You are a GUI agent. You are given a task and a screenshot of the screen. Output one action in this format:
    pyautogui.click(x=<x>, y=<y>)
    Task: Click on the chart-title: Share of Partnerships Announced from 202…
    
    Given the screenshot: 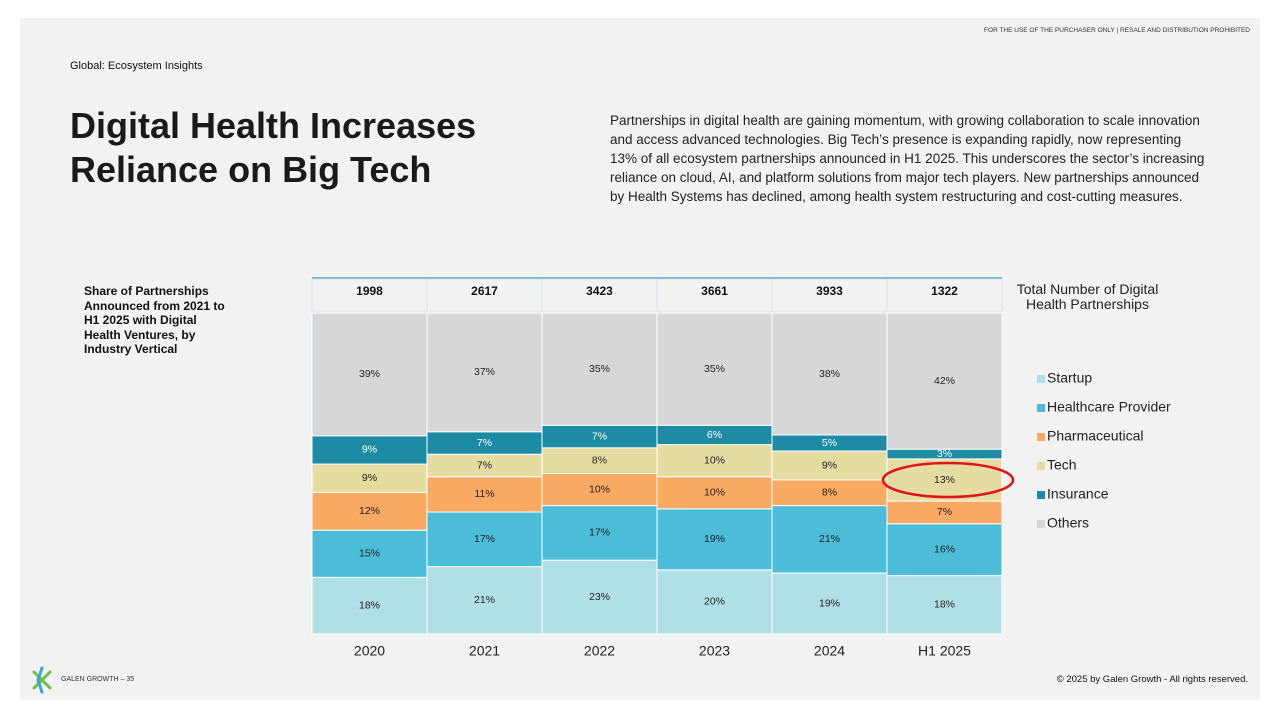 What is the action you would take?
    pyautogui.click(x=154, y=320)
    